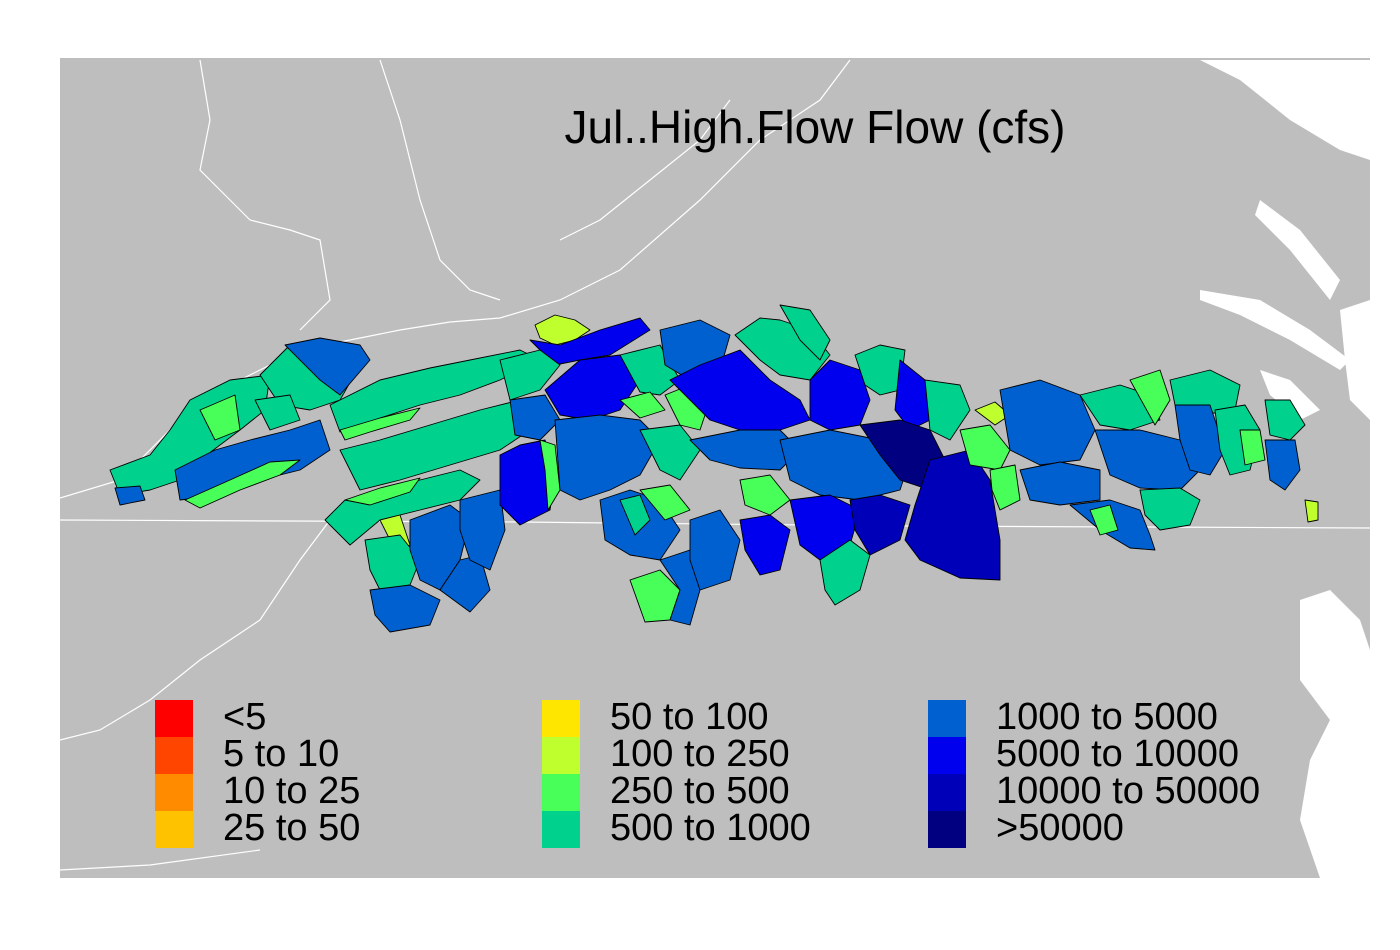  Describe the element at coordinates (689, 717) in the screenshot. I see `legend-label: 50 to 100` at that location.